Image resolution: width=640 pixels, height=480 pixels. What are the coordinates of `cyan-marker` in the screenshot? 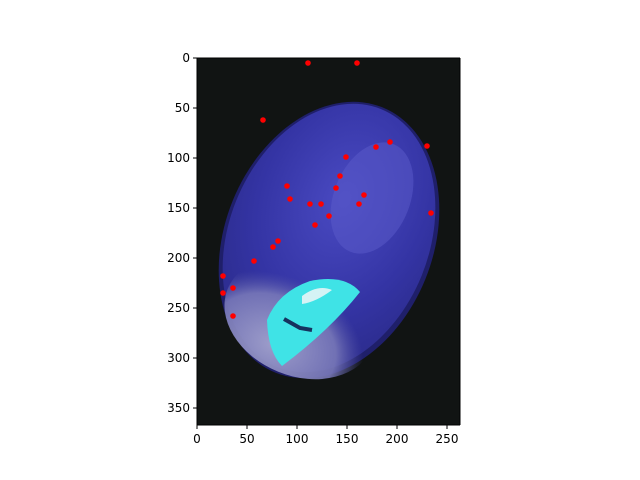 It's located at (313, 322).